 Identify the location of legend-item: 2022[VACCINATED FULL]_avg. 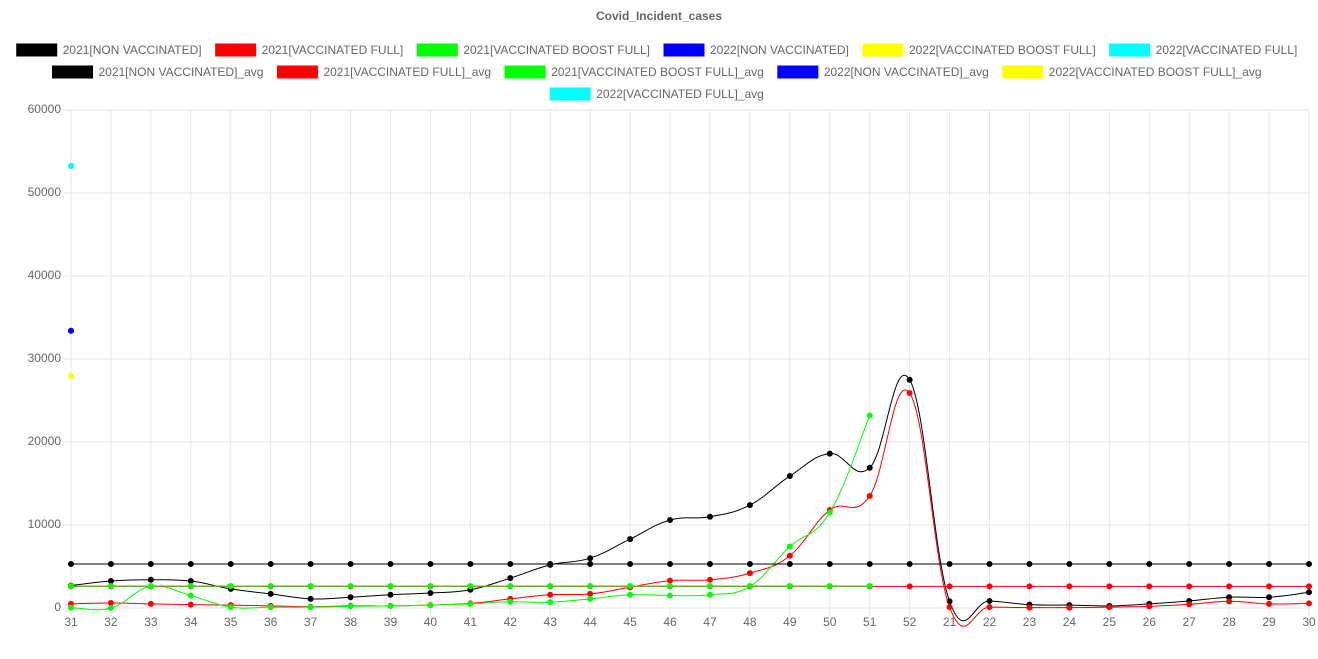
(656, 94).